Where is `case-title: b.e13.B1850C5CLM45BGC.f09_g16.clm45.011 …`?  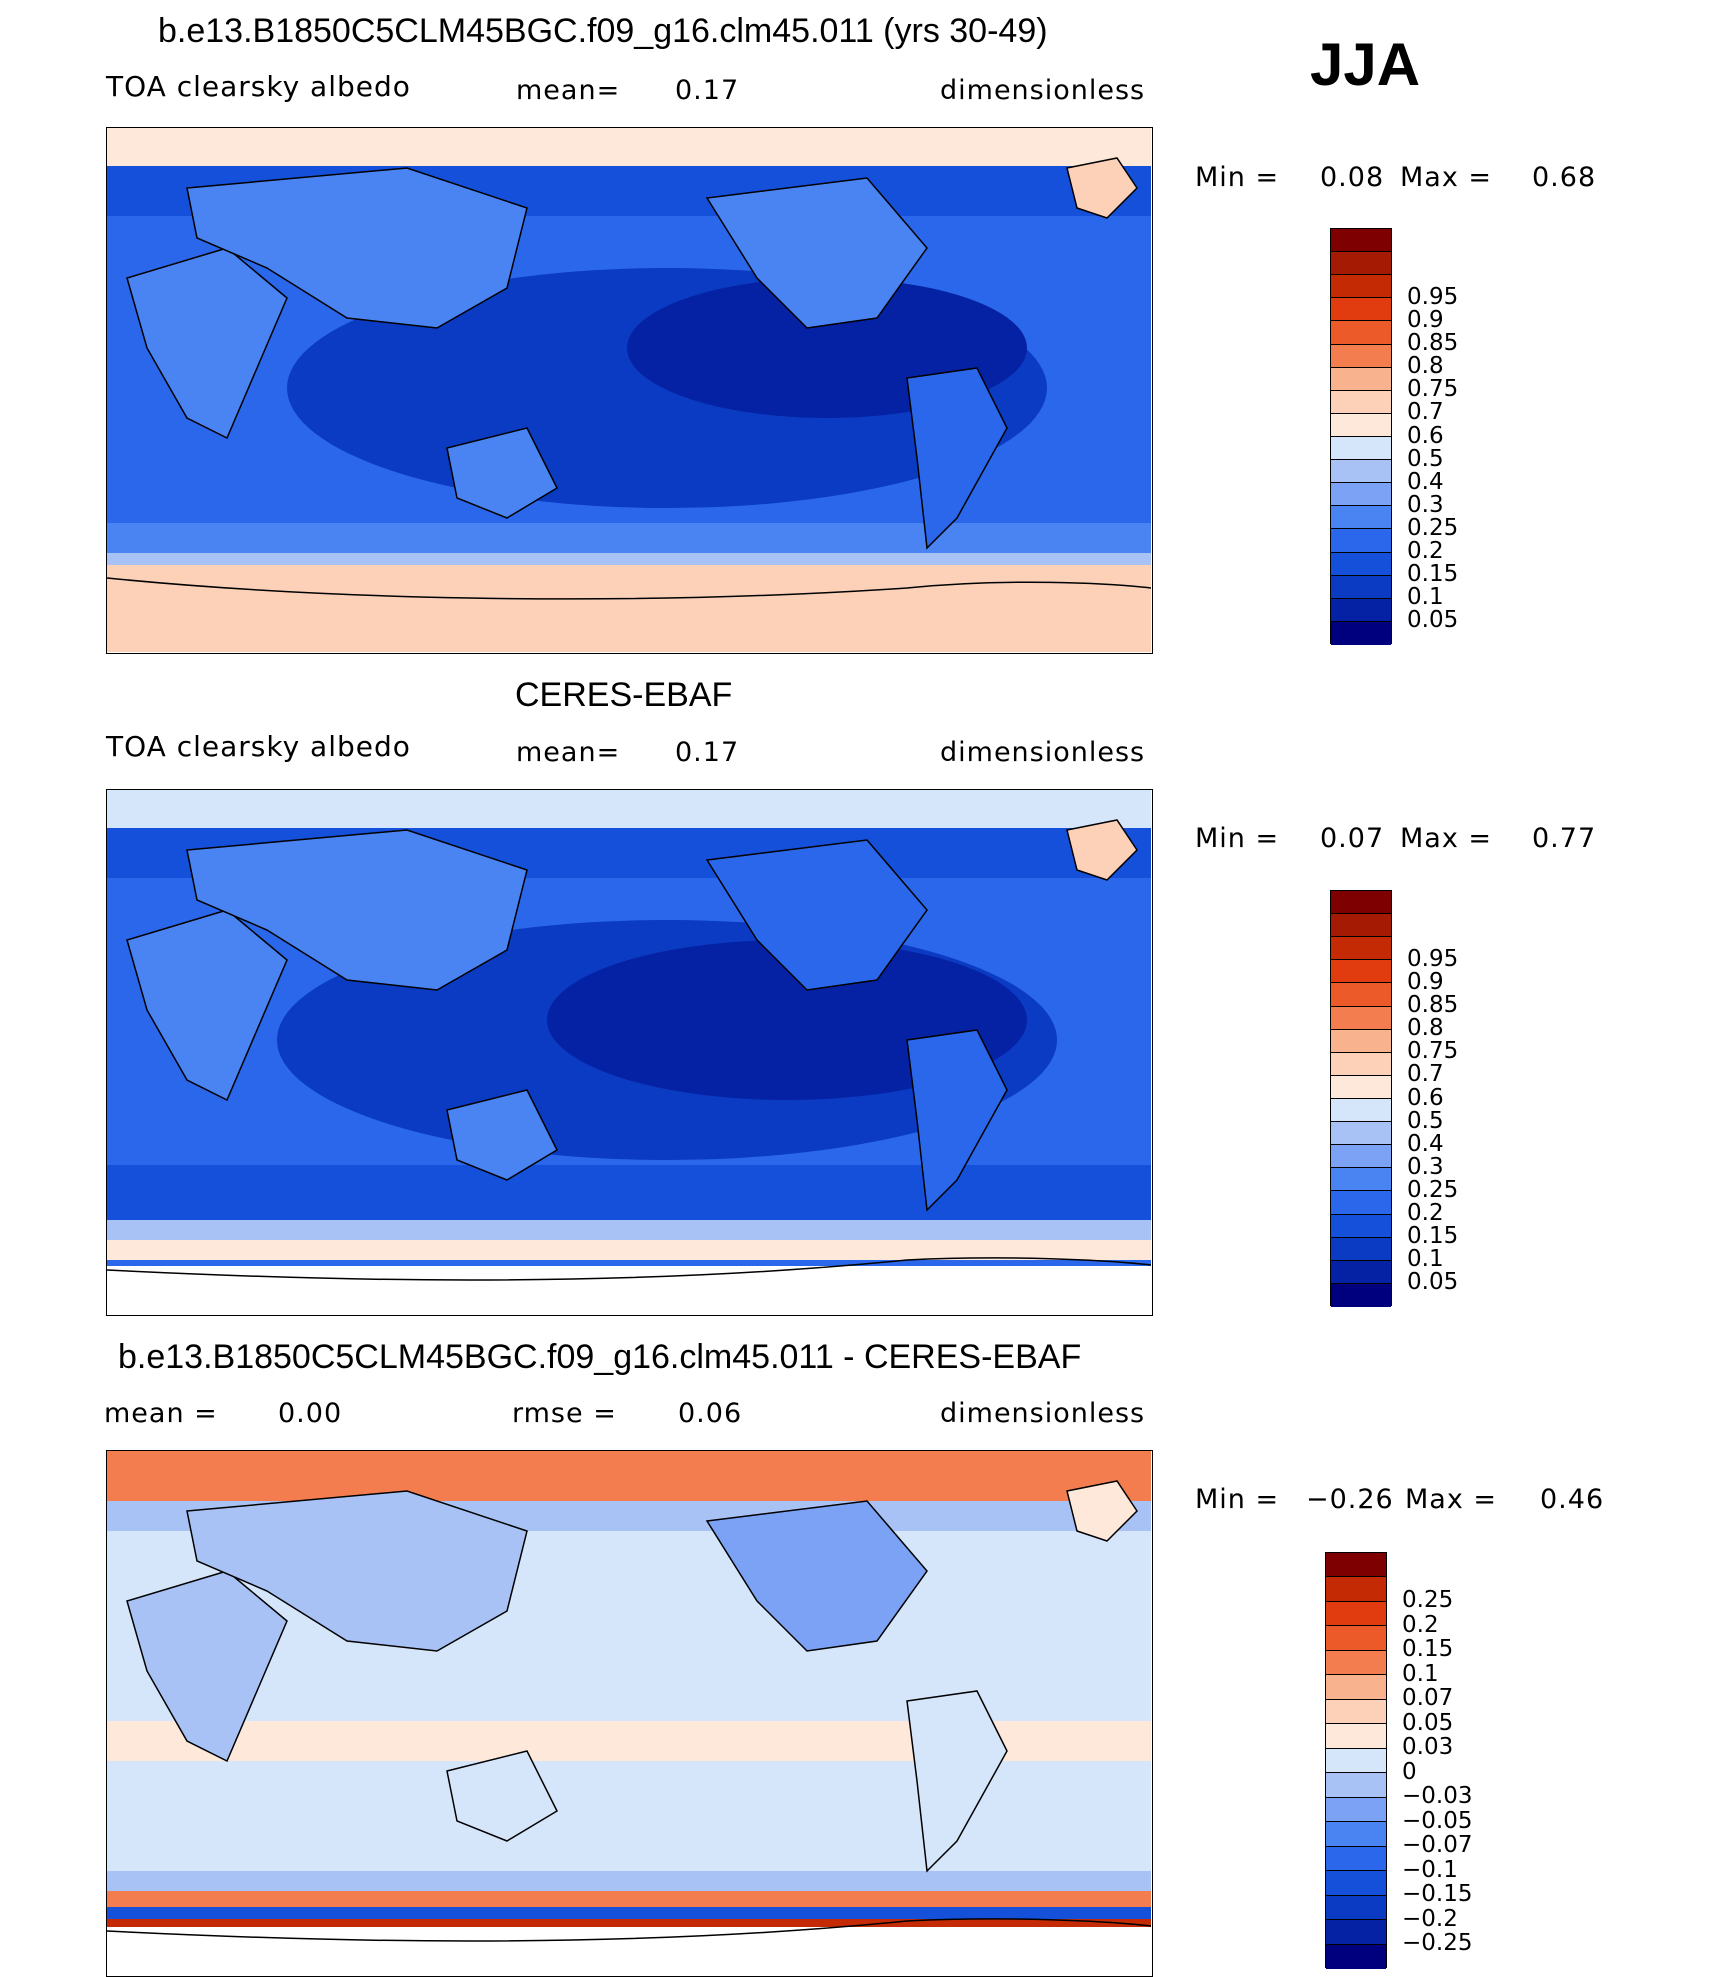 case-title: b.e13.B1850C5CLM45BGC.f09_g16.clm45.011 … is located at coordinates (603, 31).